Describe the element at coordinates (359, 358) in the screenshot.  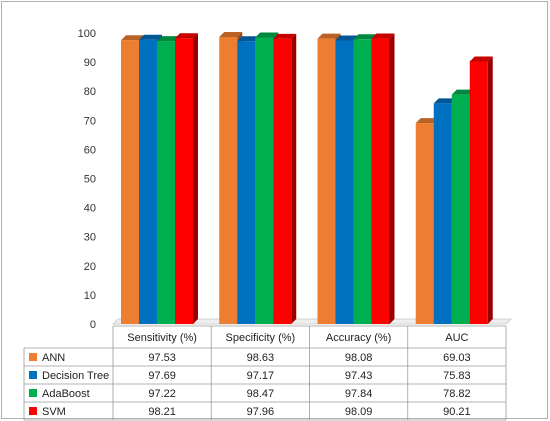
I see `table-cell-value: 98.08` at that location.